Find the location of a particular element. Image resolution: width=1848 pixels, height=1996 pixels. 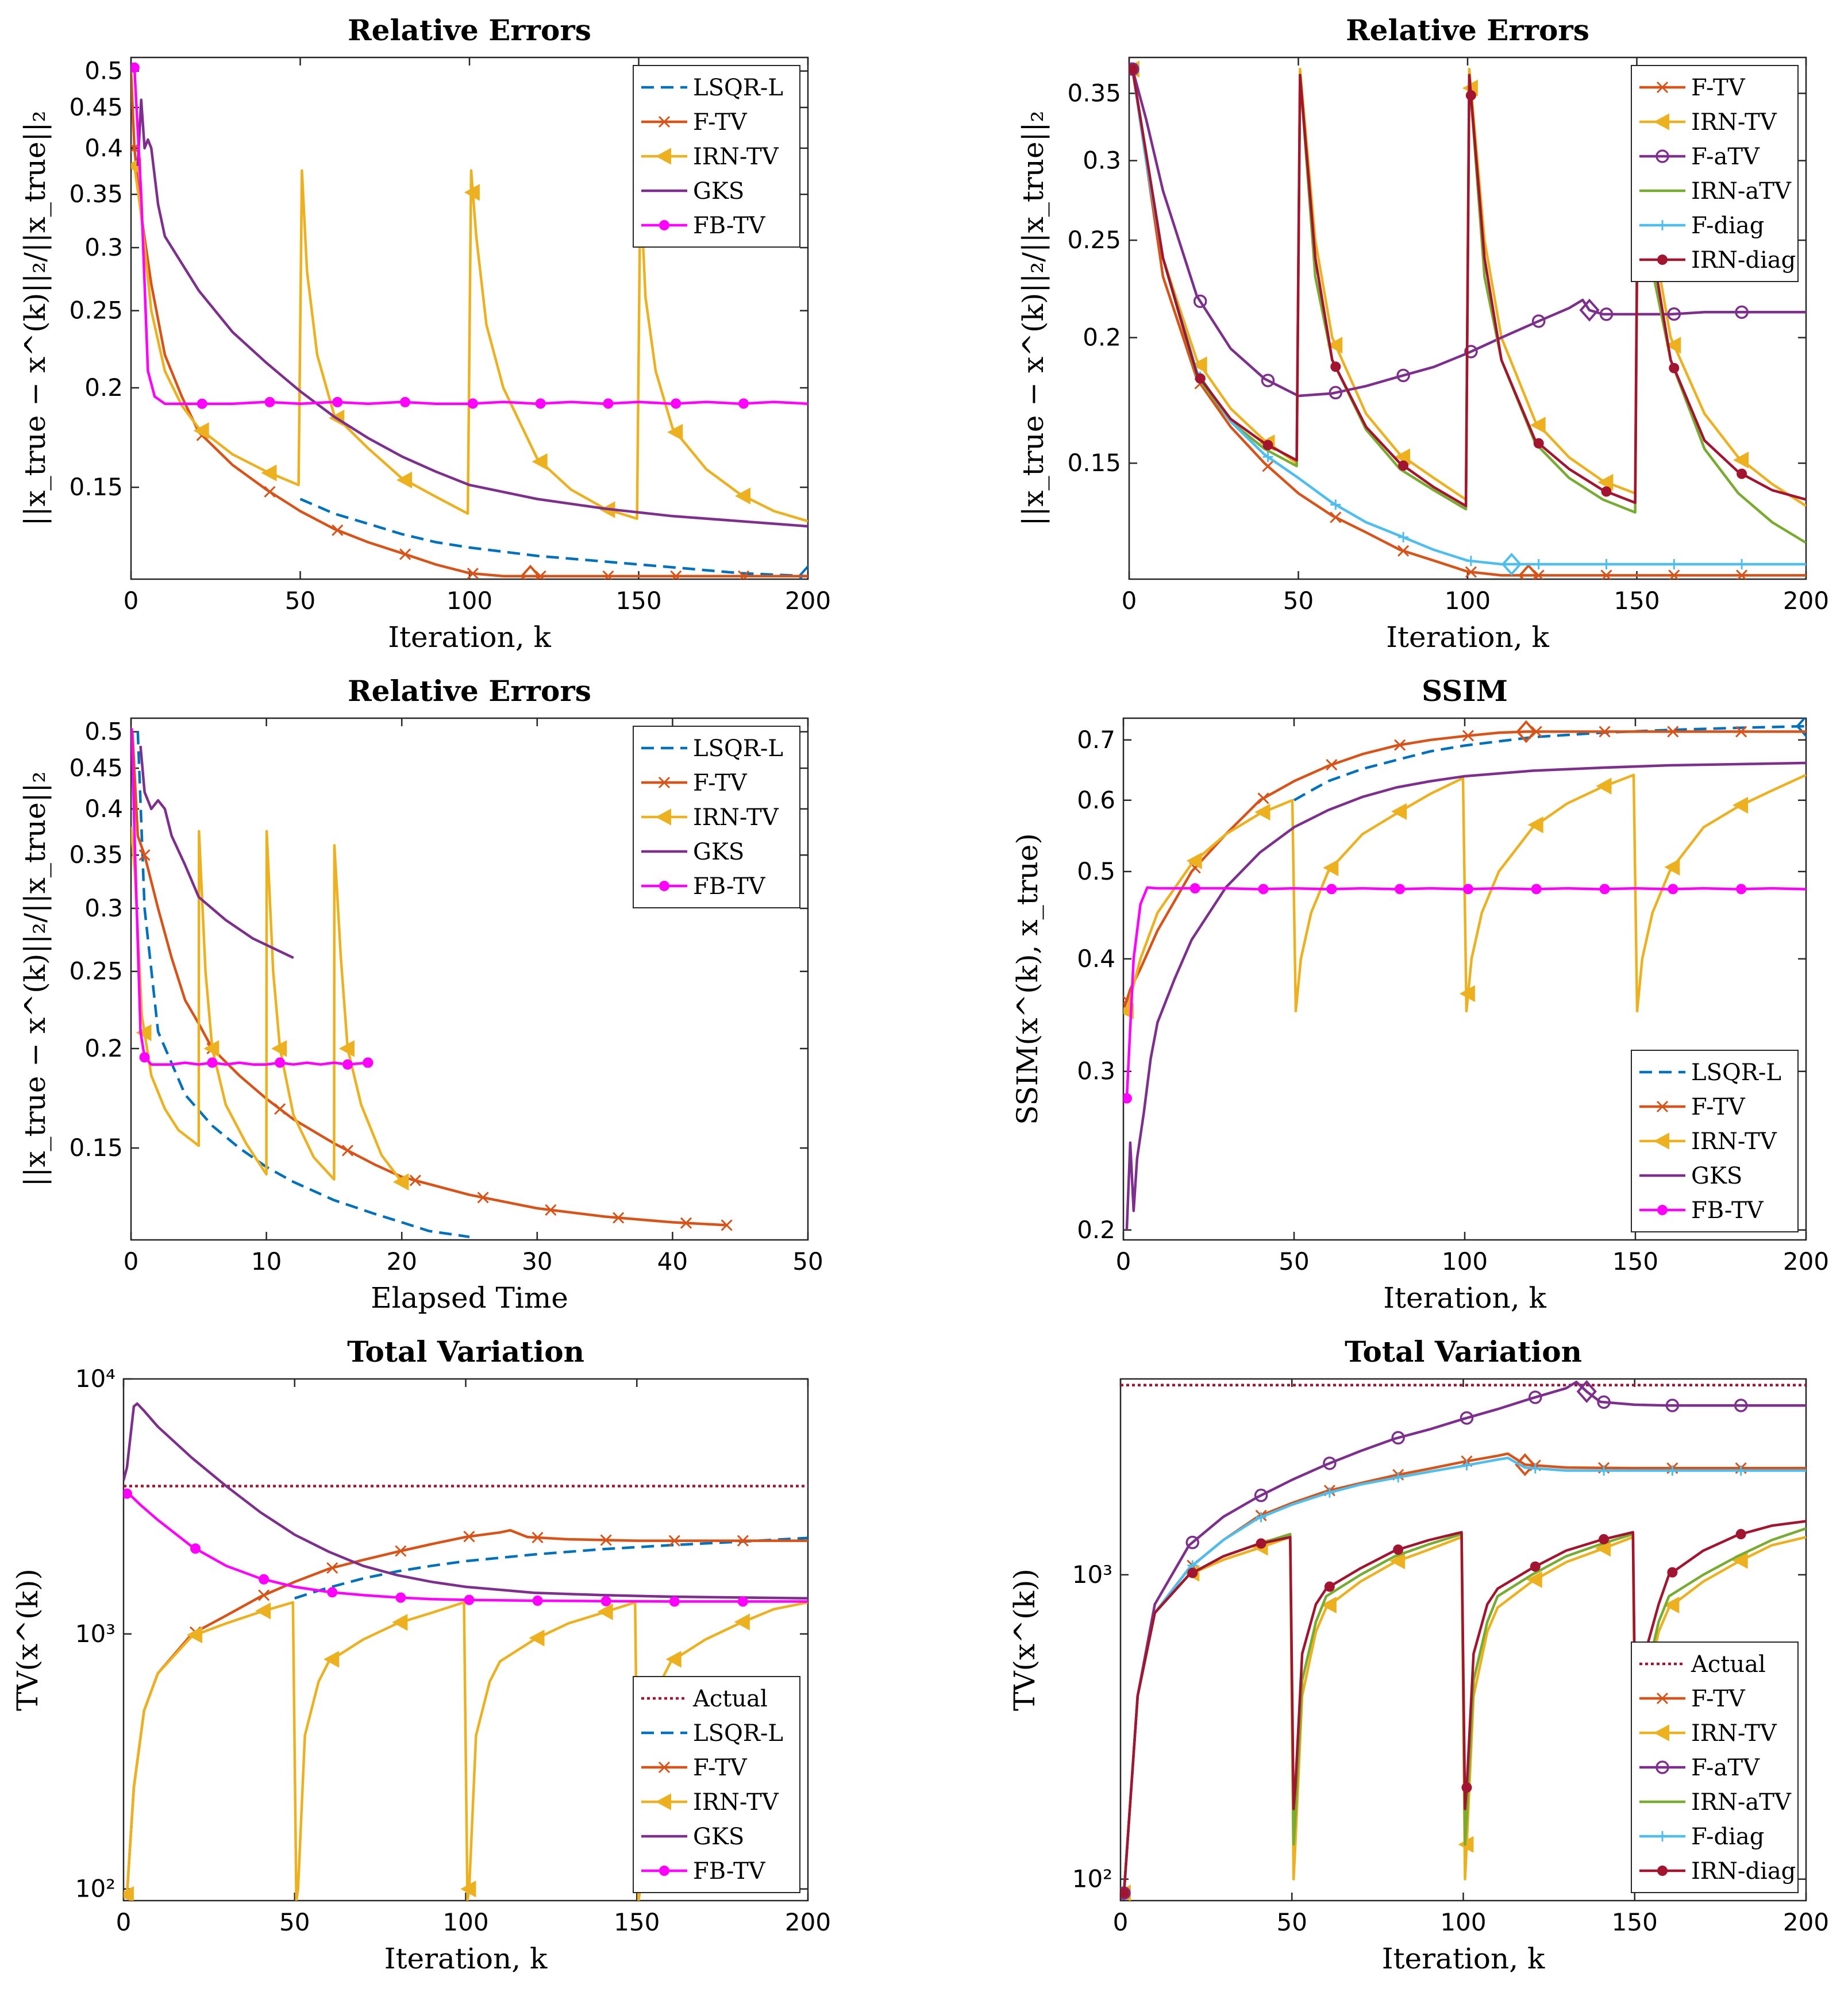

series-f-atv is located at coordinates (1467, 231).